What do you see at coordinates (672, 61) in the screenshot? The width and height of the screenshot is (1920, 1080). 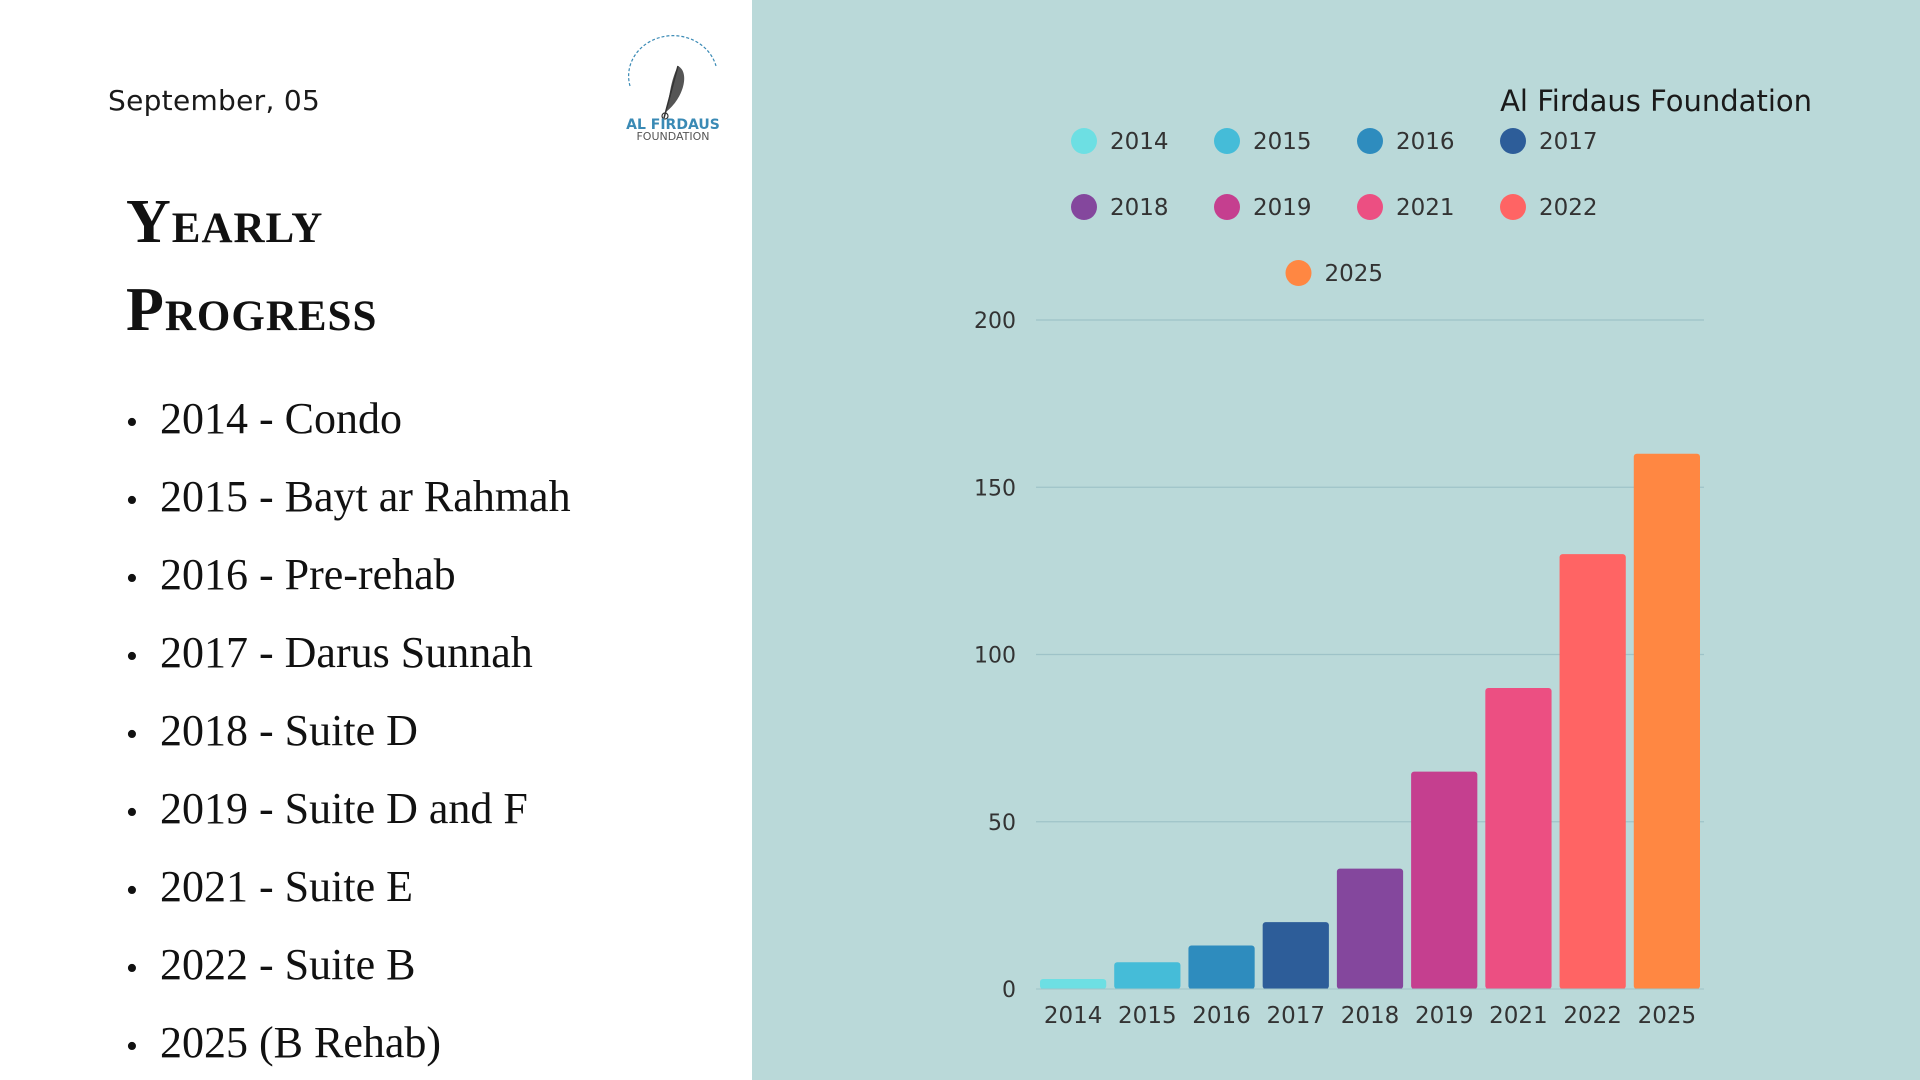 I see `logo-arc-script` at bounding box center [672, 61].